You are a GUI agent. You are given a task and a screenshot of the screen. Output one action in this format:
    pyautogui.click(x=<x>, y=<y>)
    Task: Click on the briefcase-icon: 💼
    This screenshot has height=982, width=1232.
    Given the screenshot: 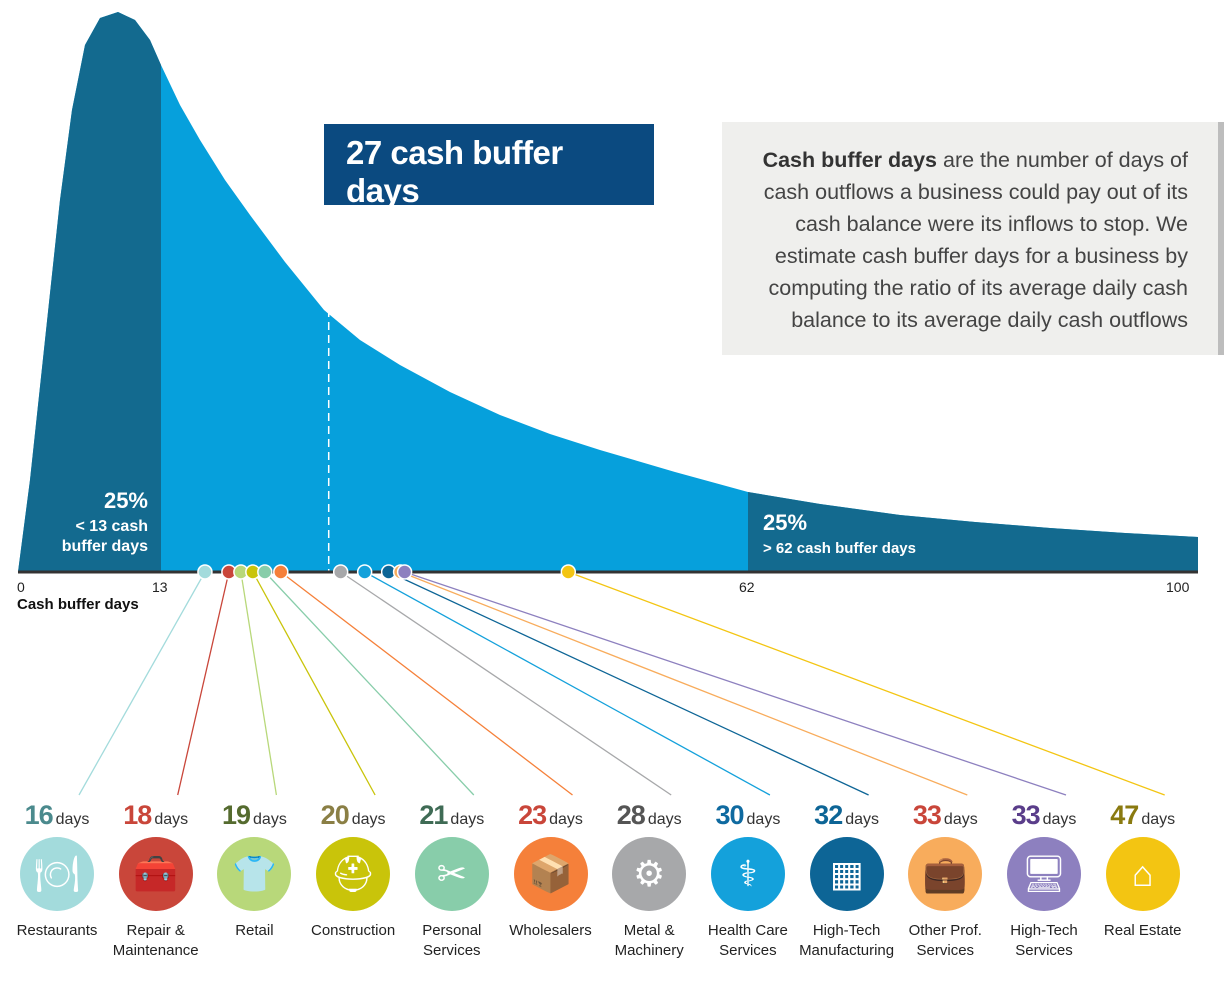 What is the action you would take?
    pyautogui.click(x=945, y=874)
    